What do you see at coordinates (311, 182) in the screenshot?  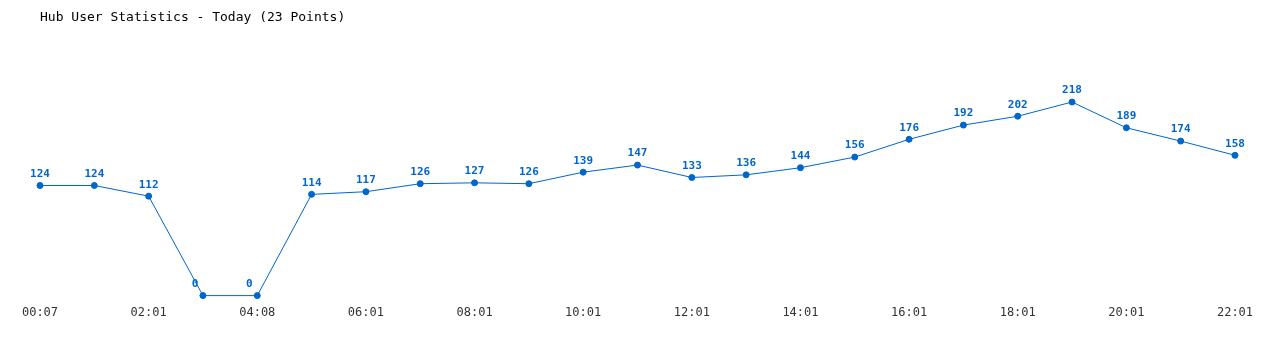 I see `data-label: 114` at bounding box center [311, 182].